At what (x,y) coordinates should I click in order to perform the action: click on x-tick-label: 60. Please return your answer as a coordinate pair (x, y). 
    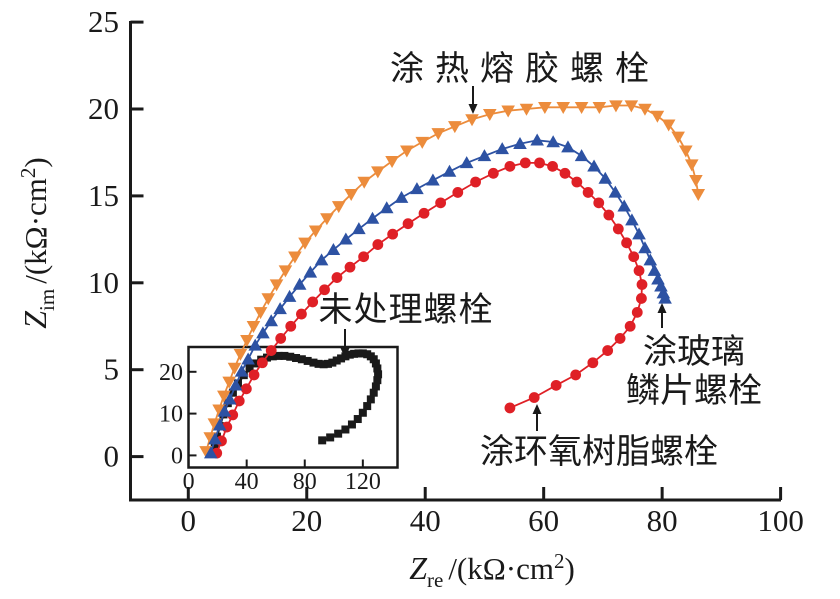
    Looking at the image, I should click on (543, 520).